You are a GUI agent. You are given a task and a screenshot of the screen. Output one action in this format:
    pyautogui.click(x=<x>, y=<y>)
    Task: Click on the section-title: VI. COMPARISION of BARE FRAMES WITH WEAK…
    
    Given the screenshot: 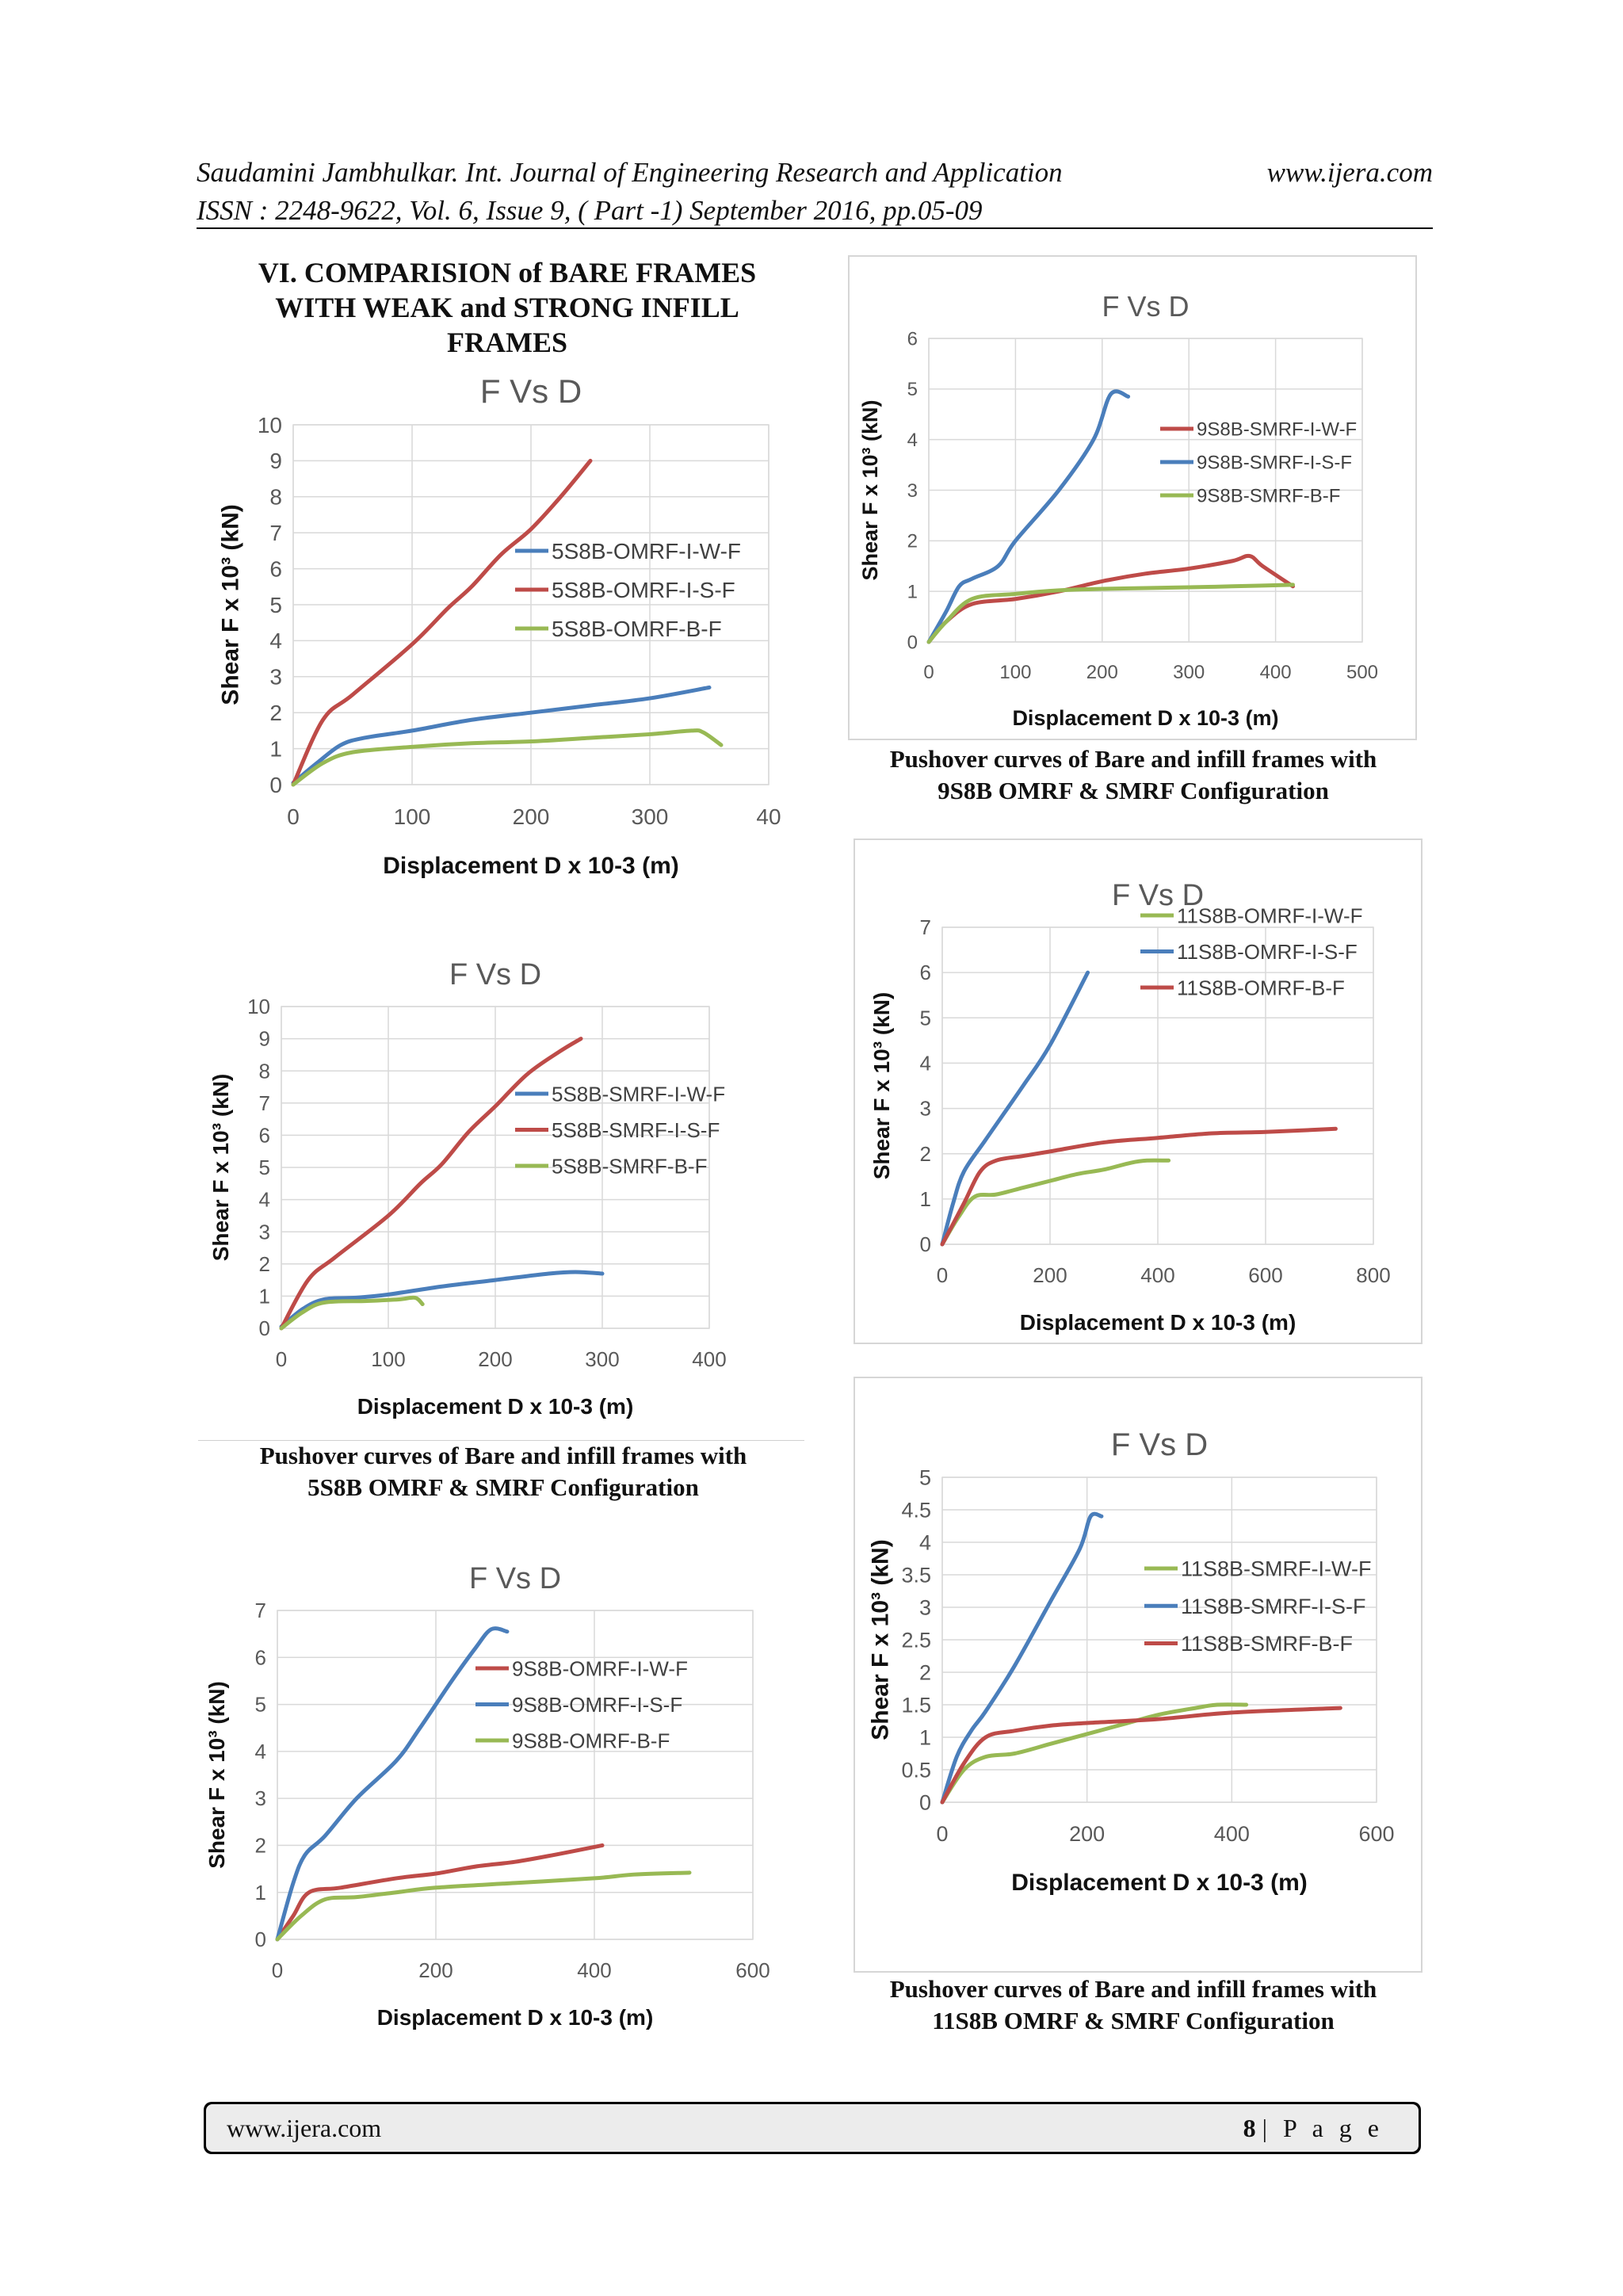 What is the action you would take?
    pyautogui.click(x=507, y=307)
    